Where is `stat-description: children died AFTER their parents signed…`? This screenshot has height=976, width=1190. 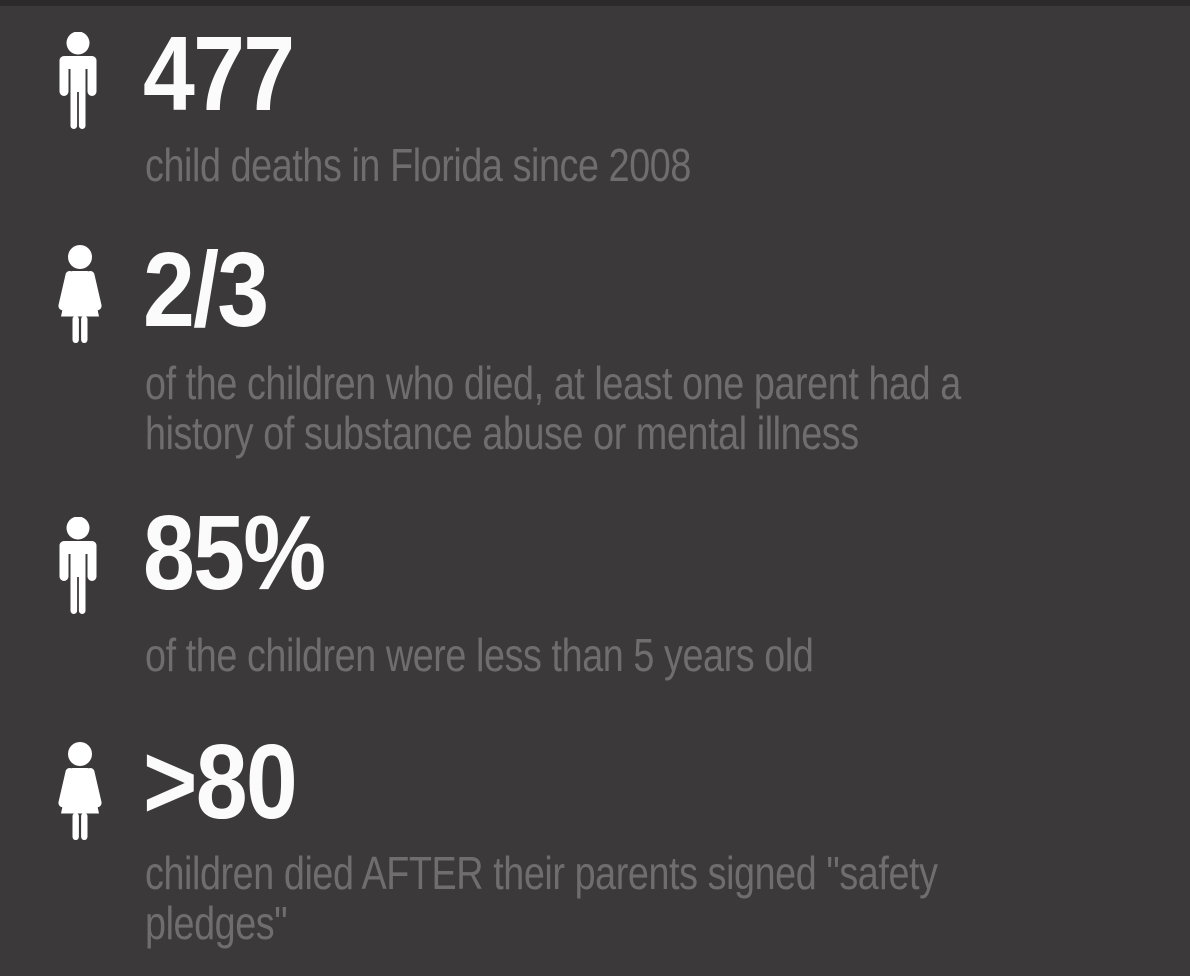 stat-description: children died AFTER their parents signed… is located at coordinates (541, 898).